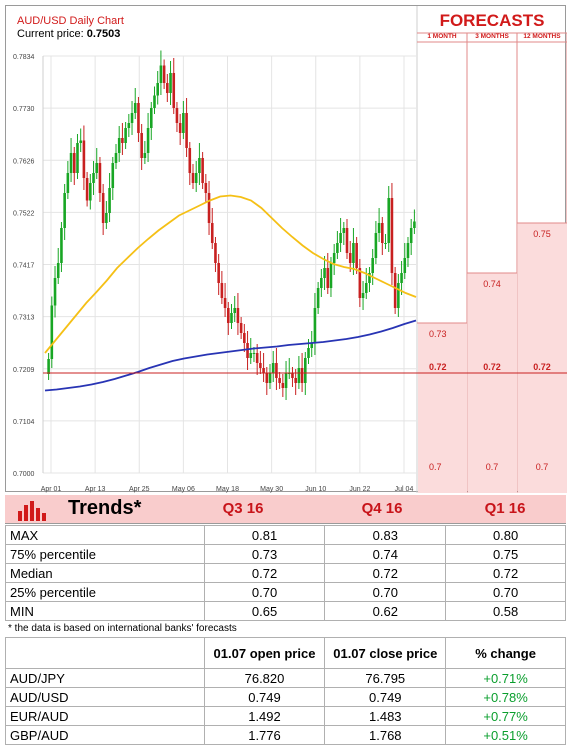  Describe the element at coordinates (50, 34) in the screenshot. I see `current-price-label: Current price:` at that location.